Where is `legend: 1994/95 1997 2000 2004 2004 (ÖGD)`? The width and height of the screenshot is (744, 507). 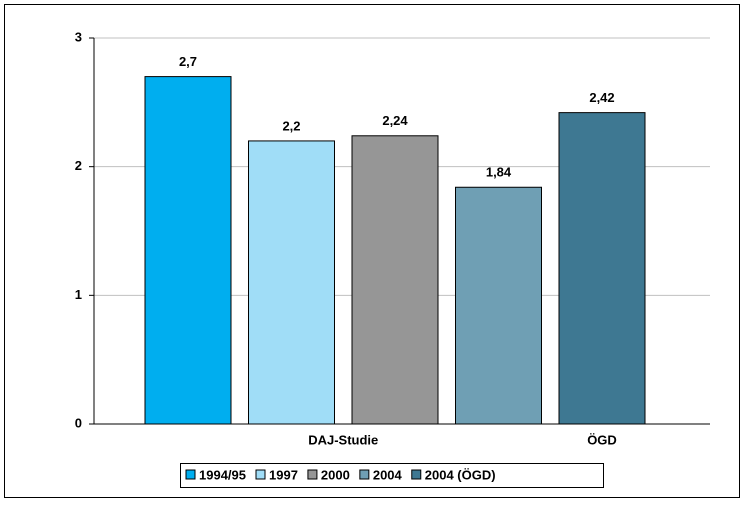 legend: 1994/95 1997 2000 2004 2004 (ÖGD) is located at coordinates (392, 475).